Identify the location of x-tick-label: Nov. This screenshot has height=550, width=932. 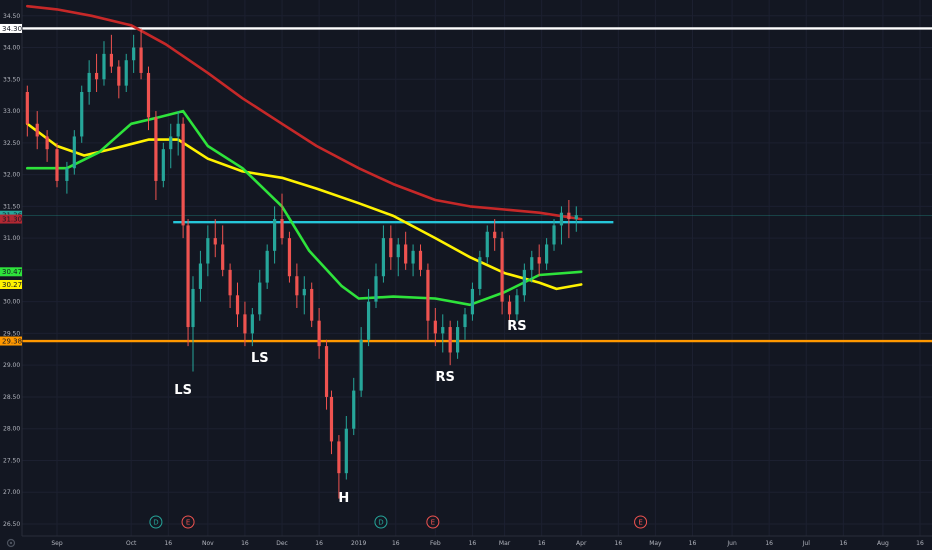
(208, 543).